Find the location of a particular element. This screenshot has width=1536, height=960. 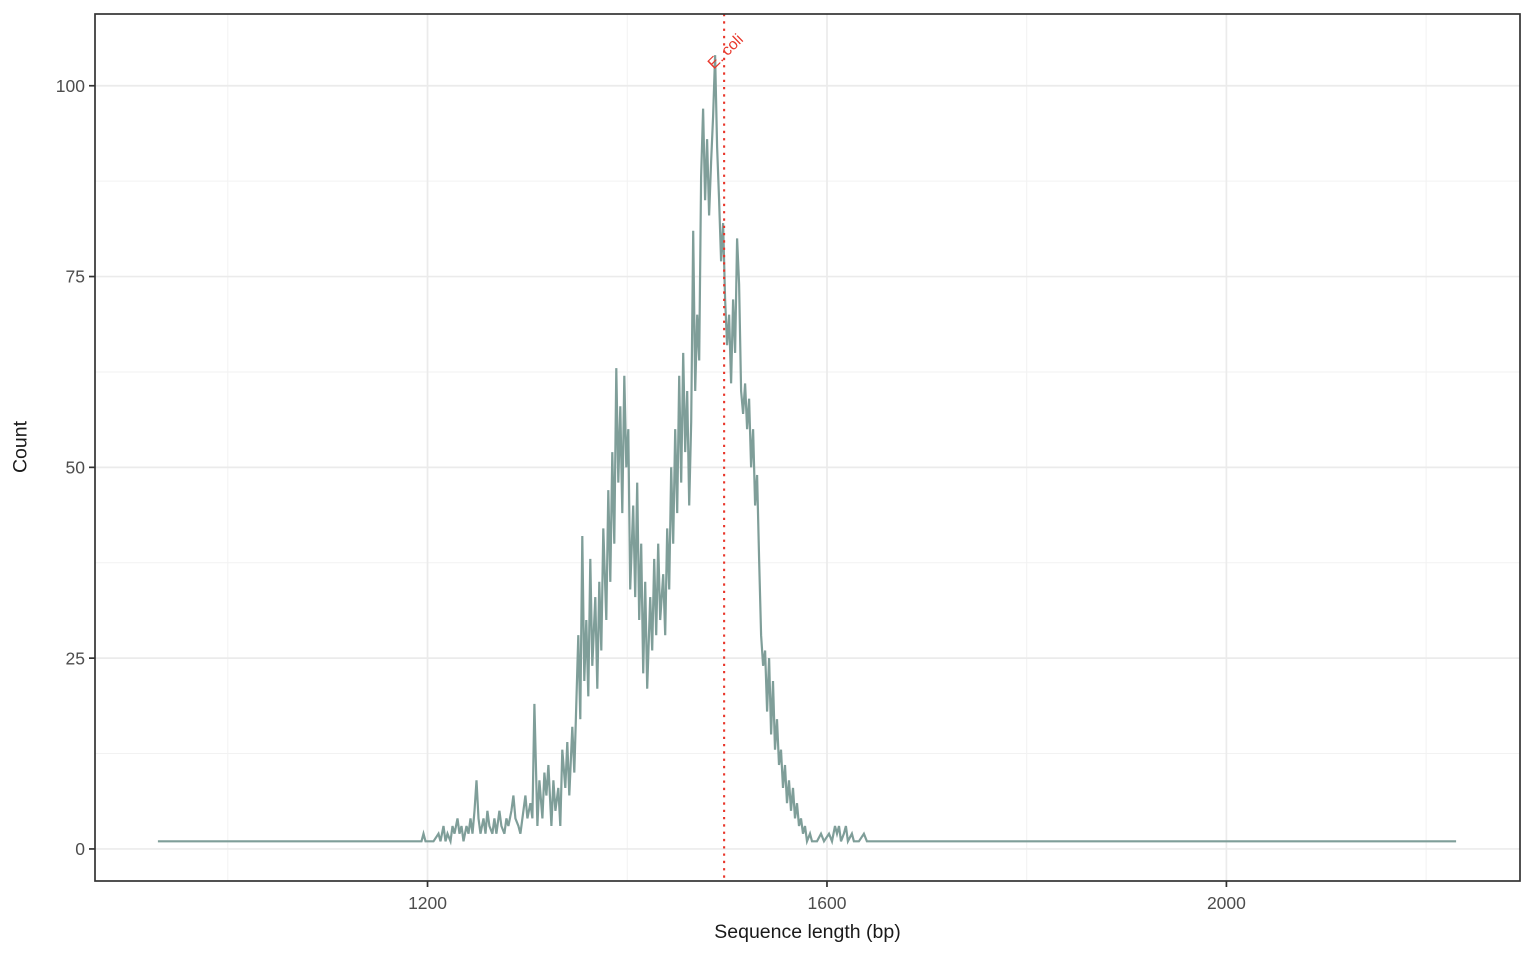

y-tick-label: 25 is located at coordinates (75, 658).